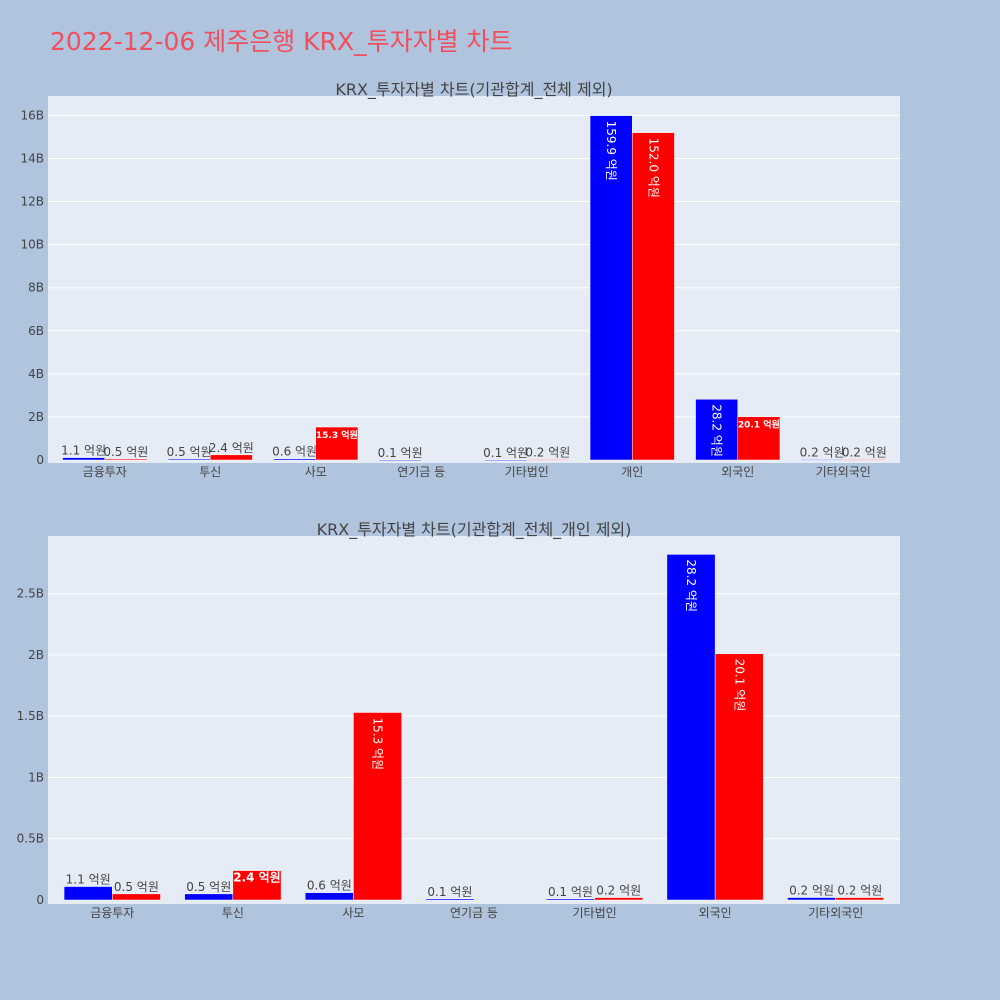 The height and width of the screenshot is (1000, 1000). What do you see at coordinates (611, 151) in the screenshot?
I see `data-label: 159.9 억원` at bounding box center [611, 151].